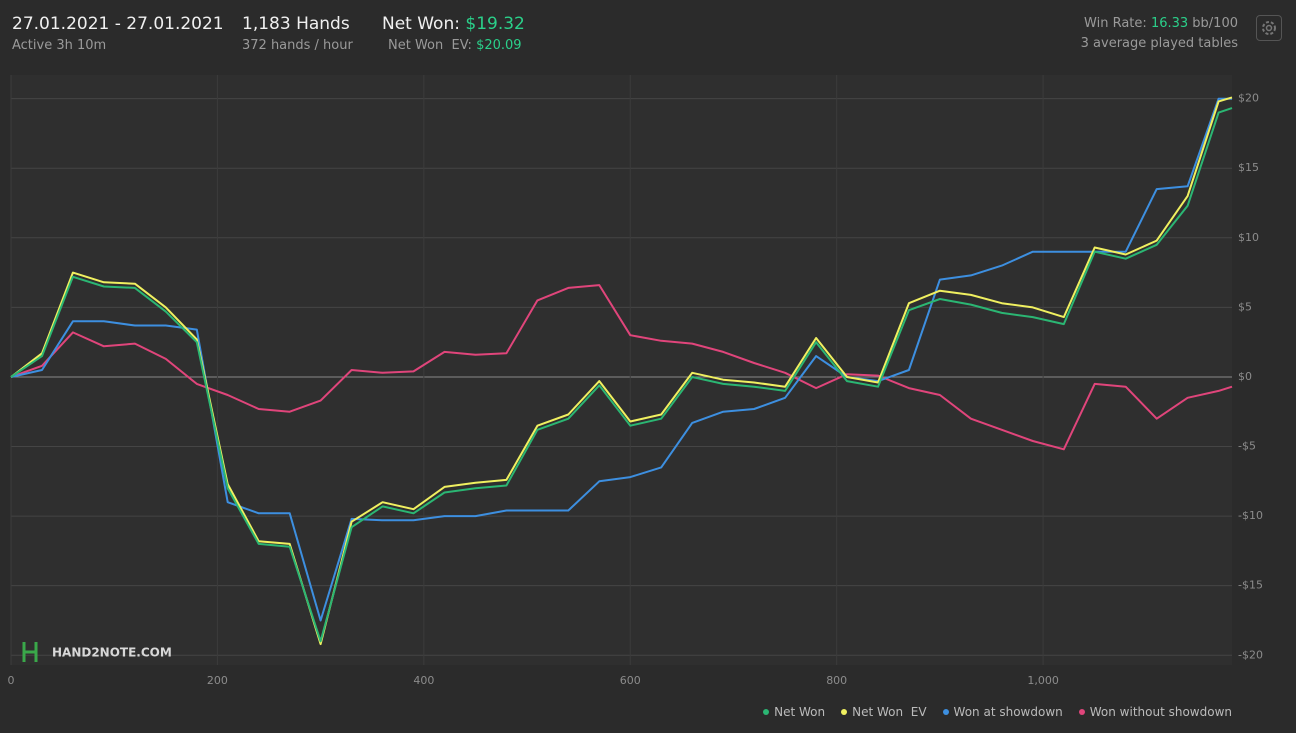  Describe the element at coordinates (1115, 23) in the screenshot. I see `win-rate-label: Win Rate:` at that location.